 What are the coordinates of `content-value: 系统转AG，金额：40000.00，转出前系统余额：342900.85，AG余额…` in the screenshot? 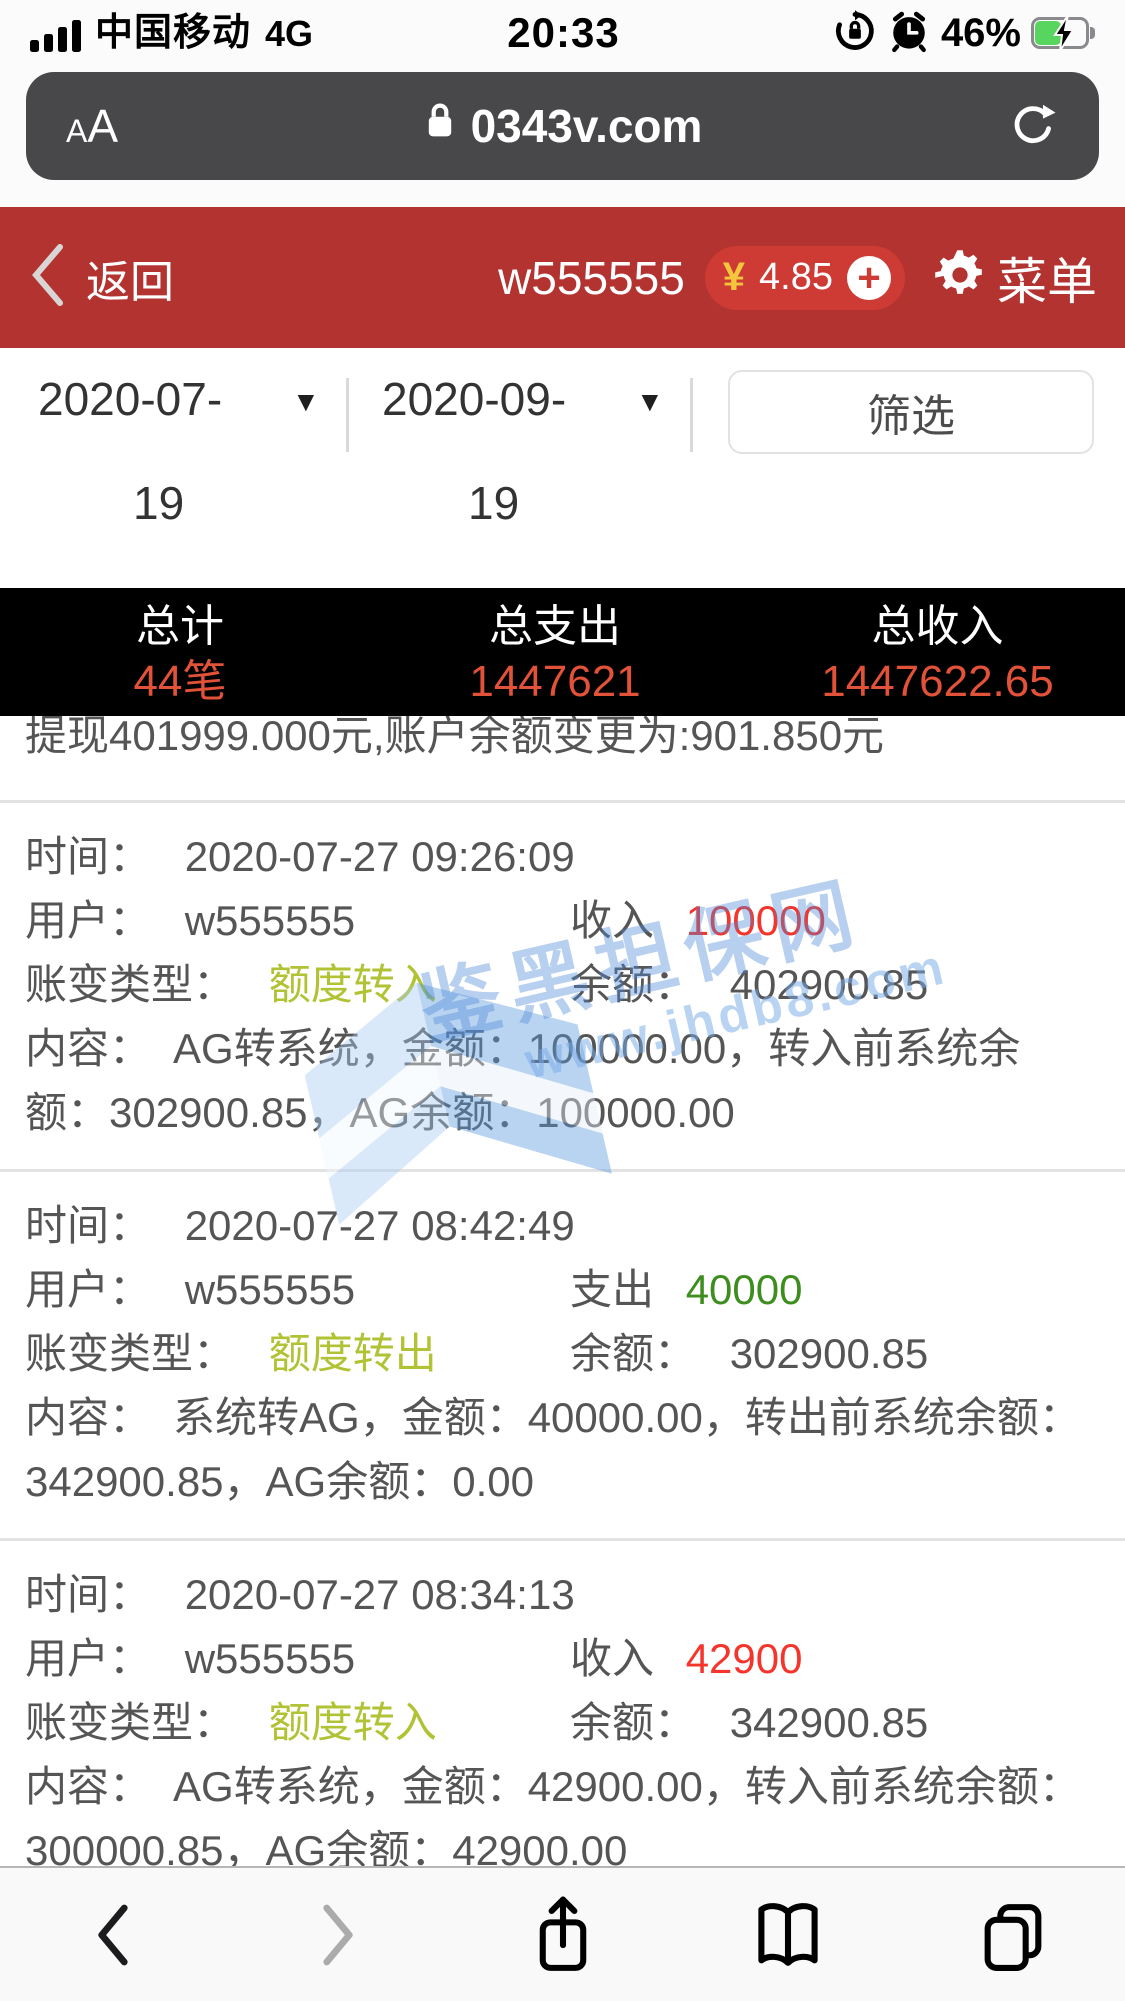 It's located at (553, 1449).